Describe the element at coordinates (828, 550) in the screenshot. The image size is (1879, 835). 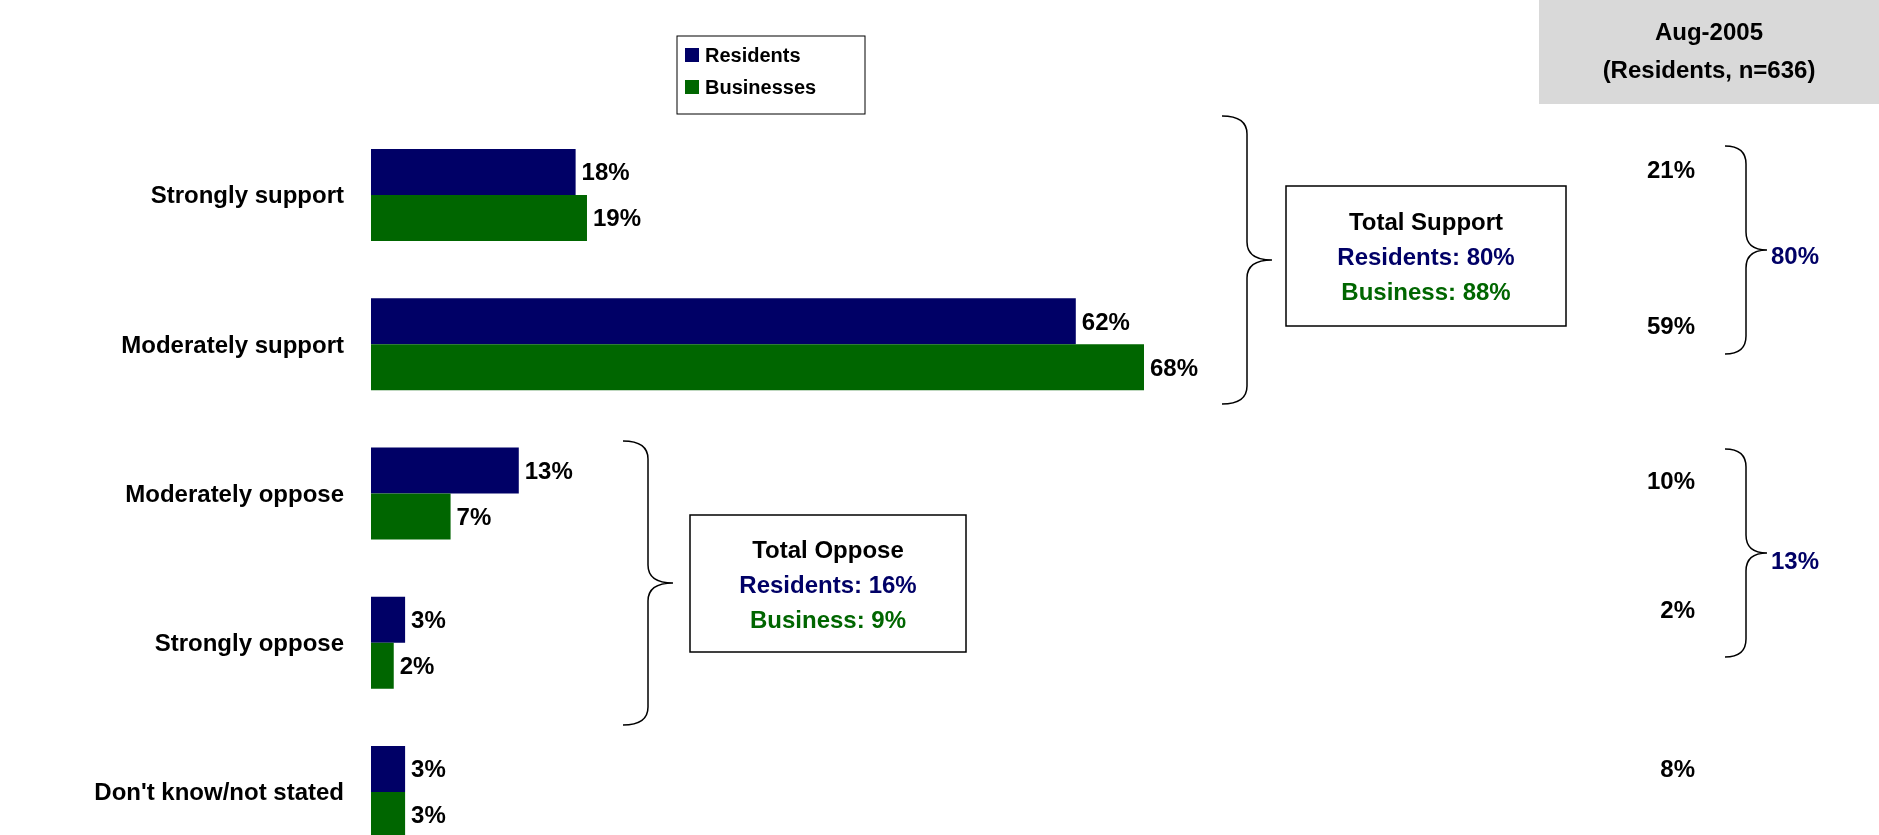
I see `annotation: Total Oppose` at that location.